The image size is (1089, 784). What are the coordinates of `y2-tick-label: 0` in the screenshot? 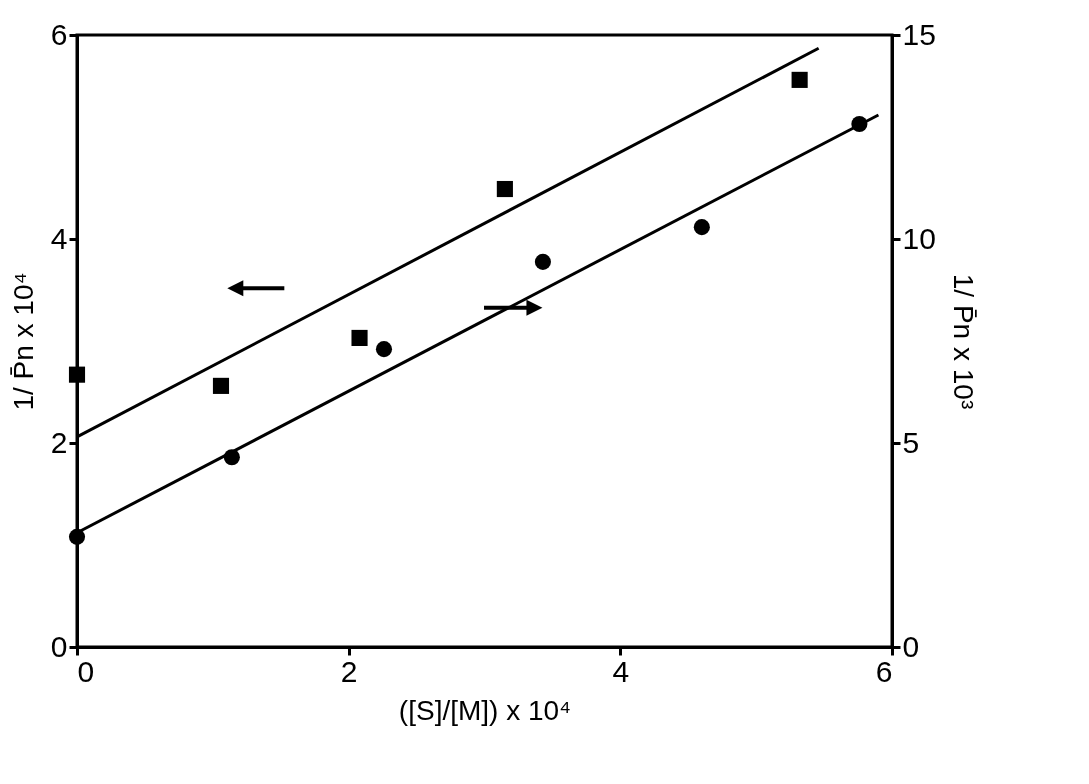 It's located at (911, 646).